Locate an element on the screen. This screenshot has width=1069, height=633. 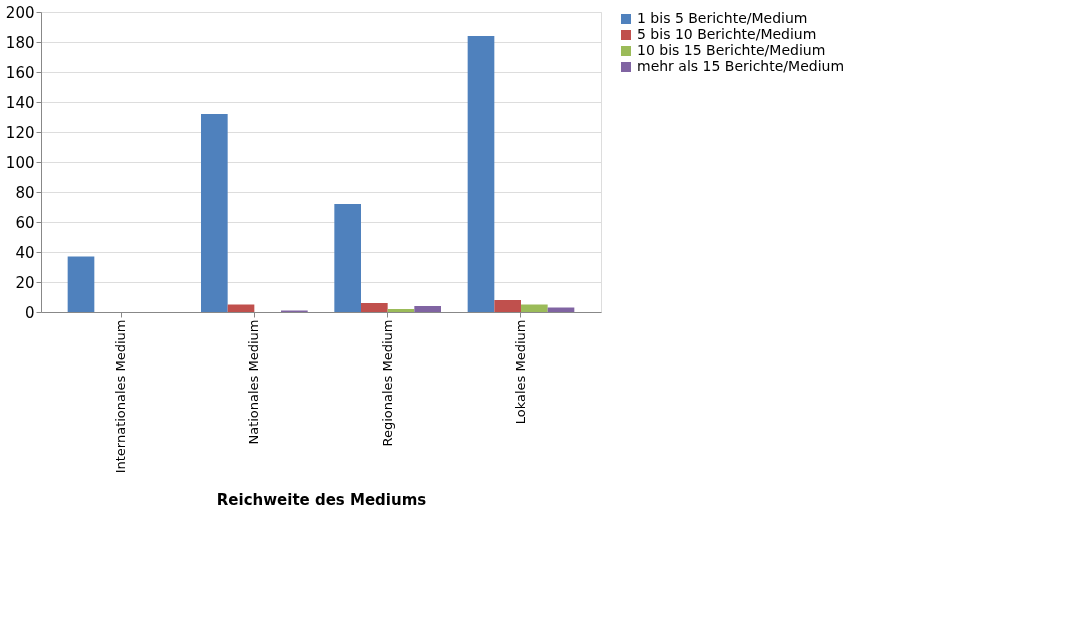
legend-label: mehr als 15 Berichte/Medium is located at coordinates (741, 66).